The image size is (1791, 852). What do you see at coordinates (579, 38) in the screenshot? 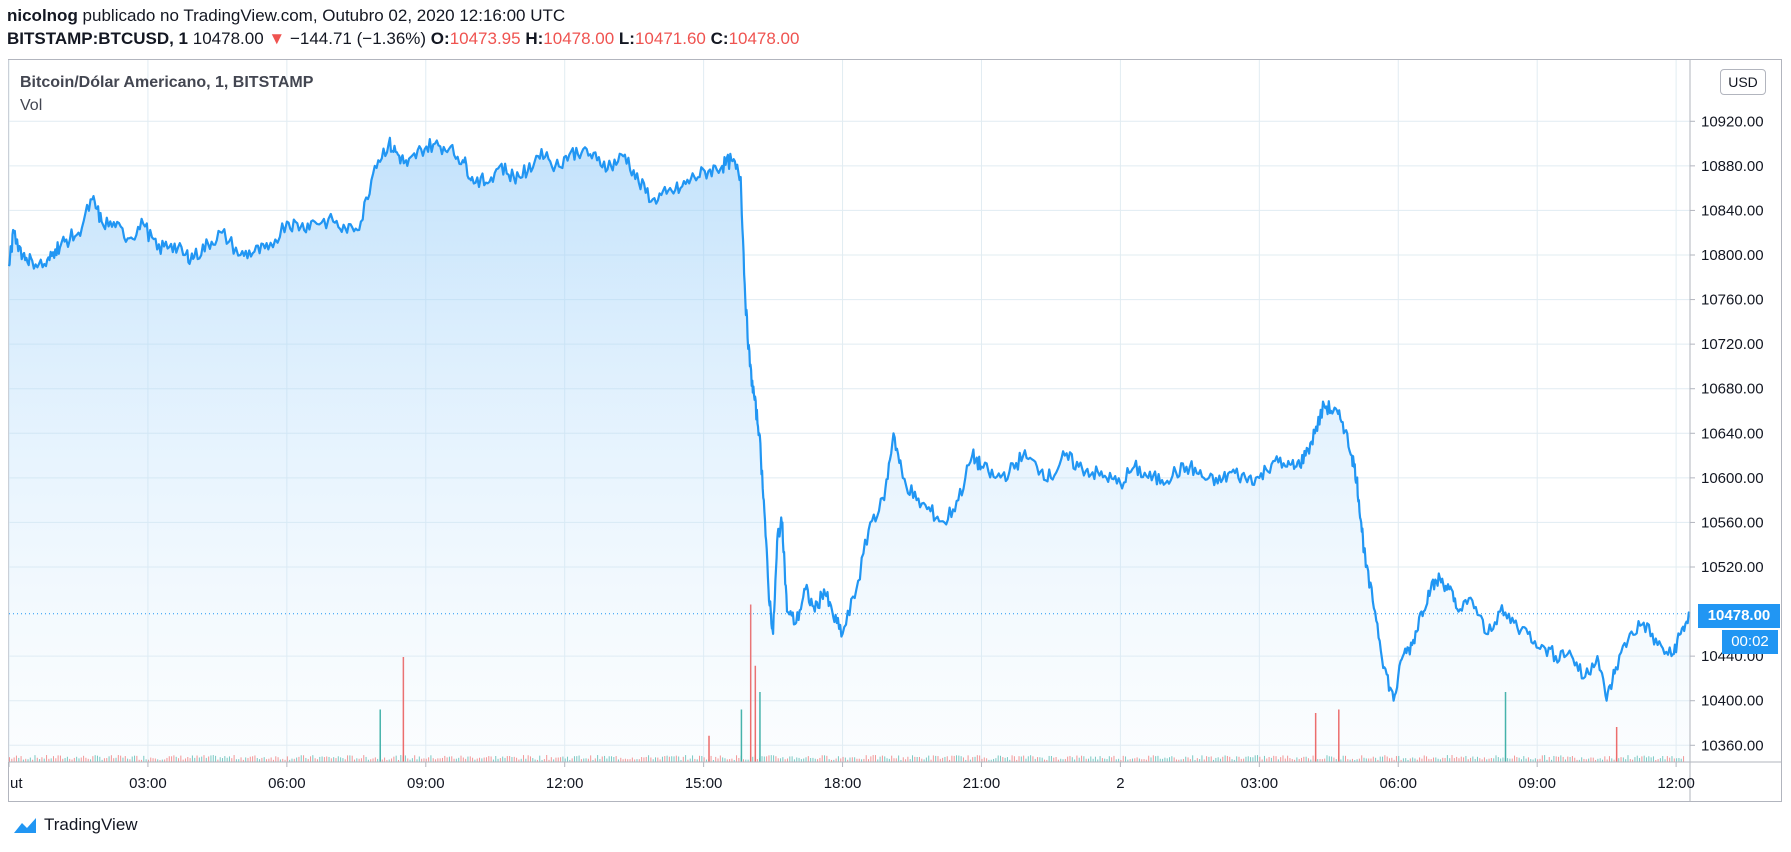
I see `high-value: 10478.00` at bounding box center [579, 38].